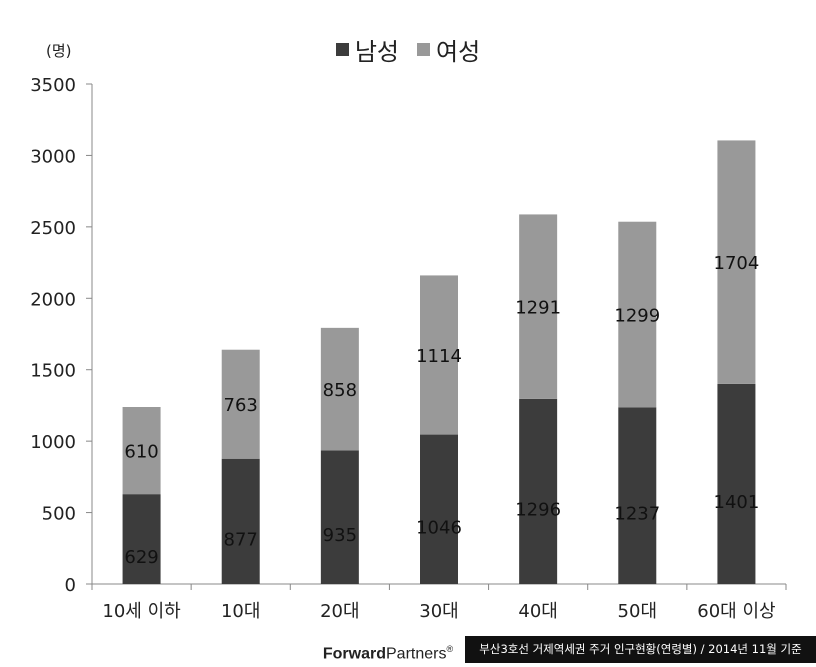  Describe the element at coordinates (53, 299) in the screenshot. I see `y-tick-label: 2000` at that location.